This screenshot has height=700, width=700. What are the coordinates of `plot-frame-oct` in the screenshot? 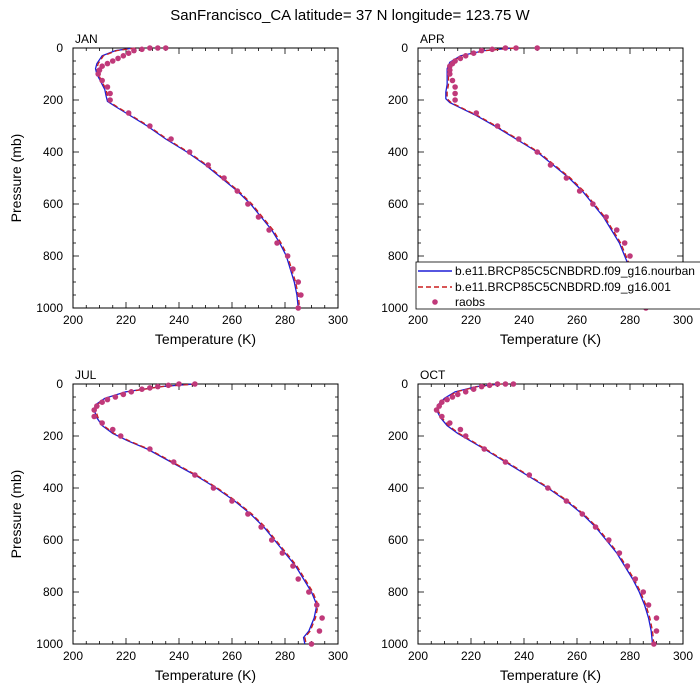 It's located at (550, 514).